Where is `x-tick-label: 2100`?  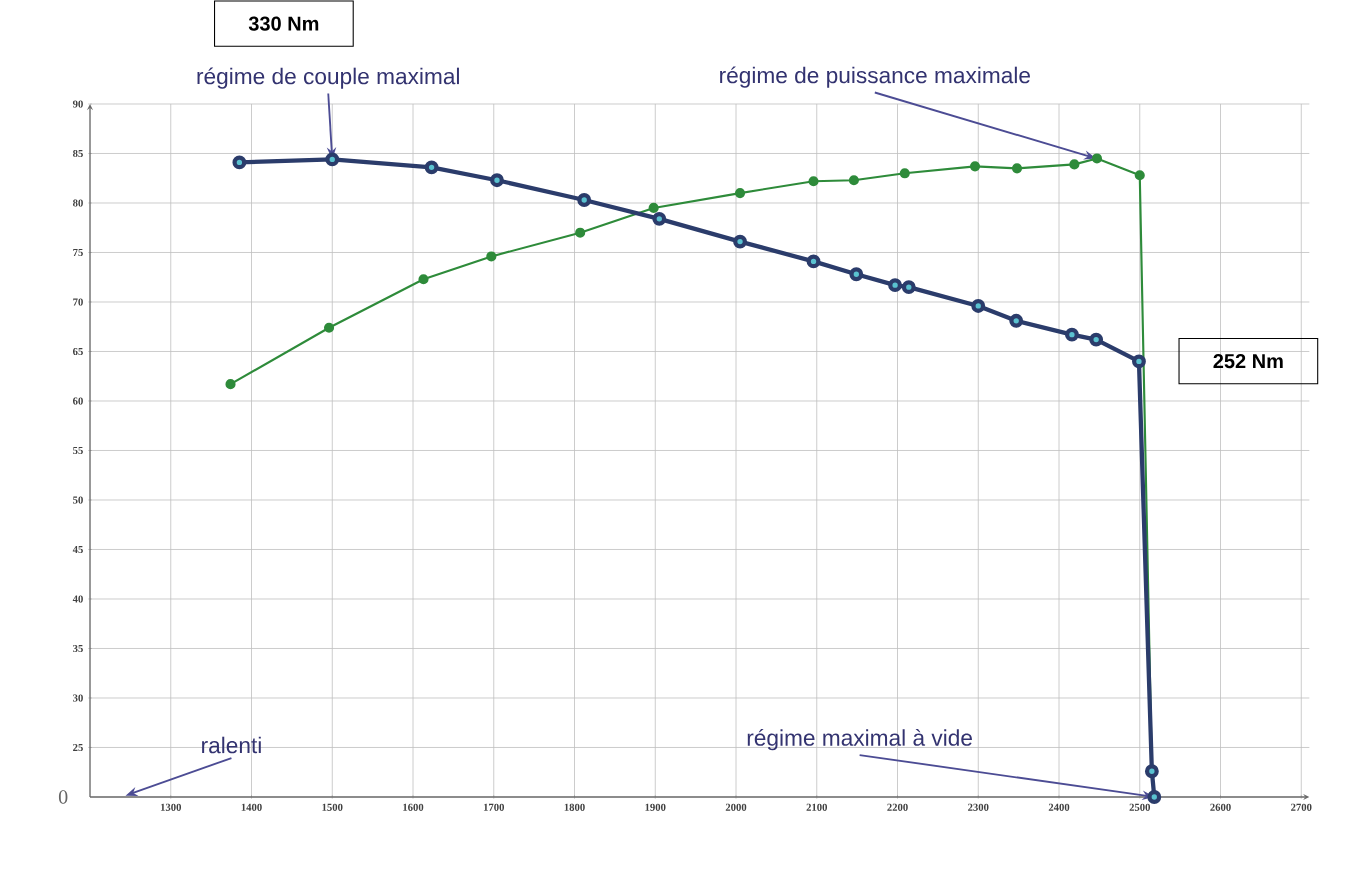 x-tick-label: 2100 is located at coordinates (817, 807).